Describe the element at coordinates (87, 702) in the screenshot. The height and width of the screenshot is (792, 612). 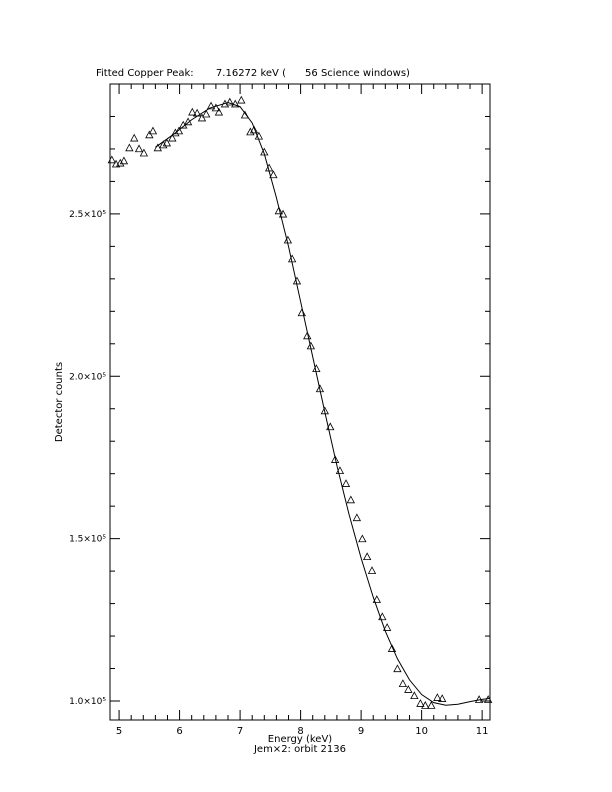
I see `y-tick-label: 1.0×10⁵` at that location.